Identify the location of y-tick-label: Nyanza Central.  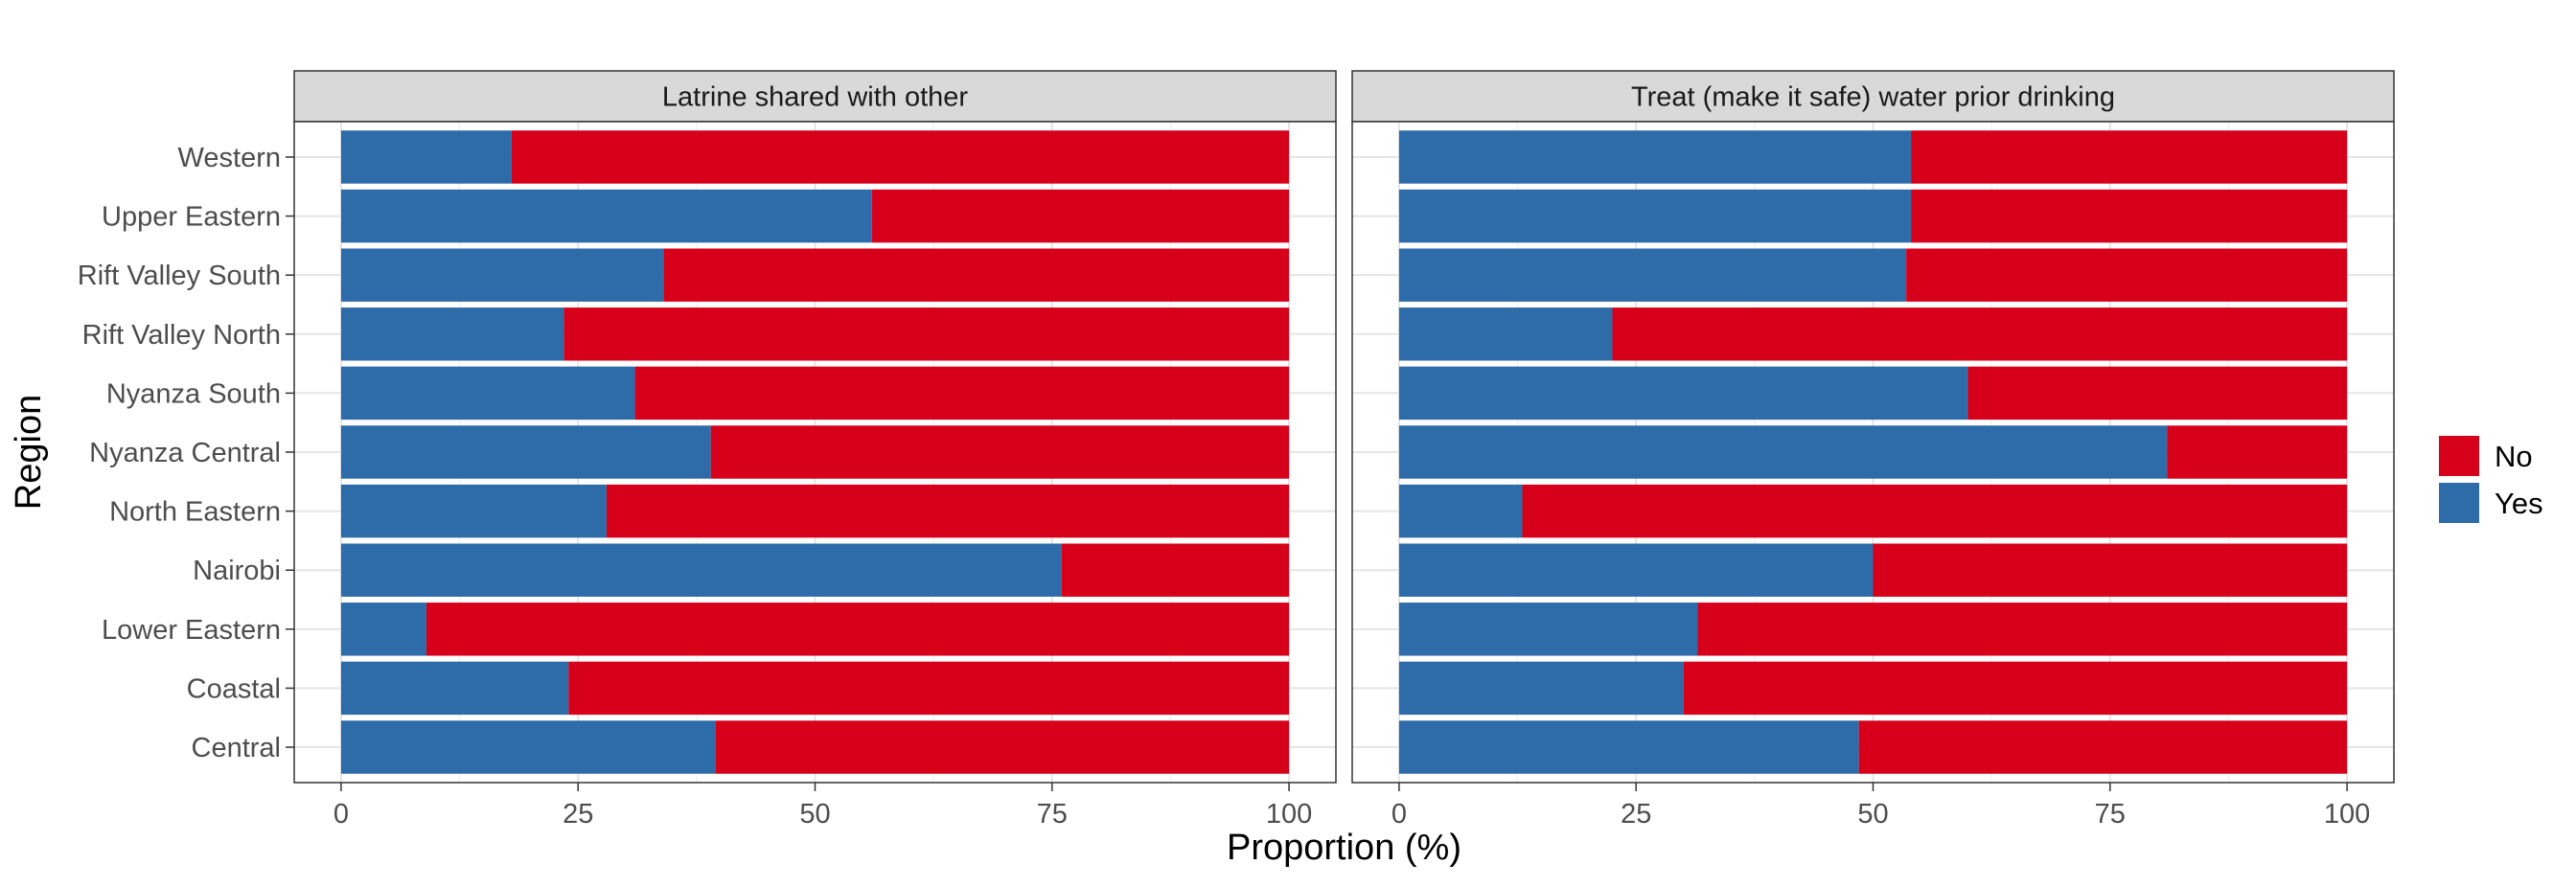
(185, 453).